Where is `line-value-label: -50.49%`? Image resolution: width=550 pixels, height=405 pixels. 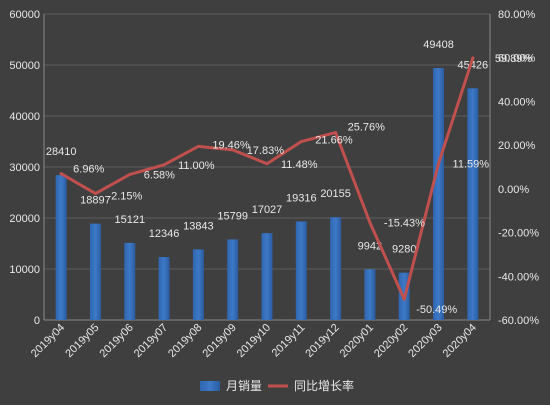
line-value-label: -50.49% is located at coordinates (436, 310).